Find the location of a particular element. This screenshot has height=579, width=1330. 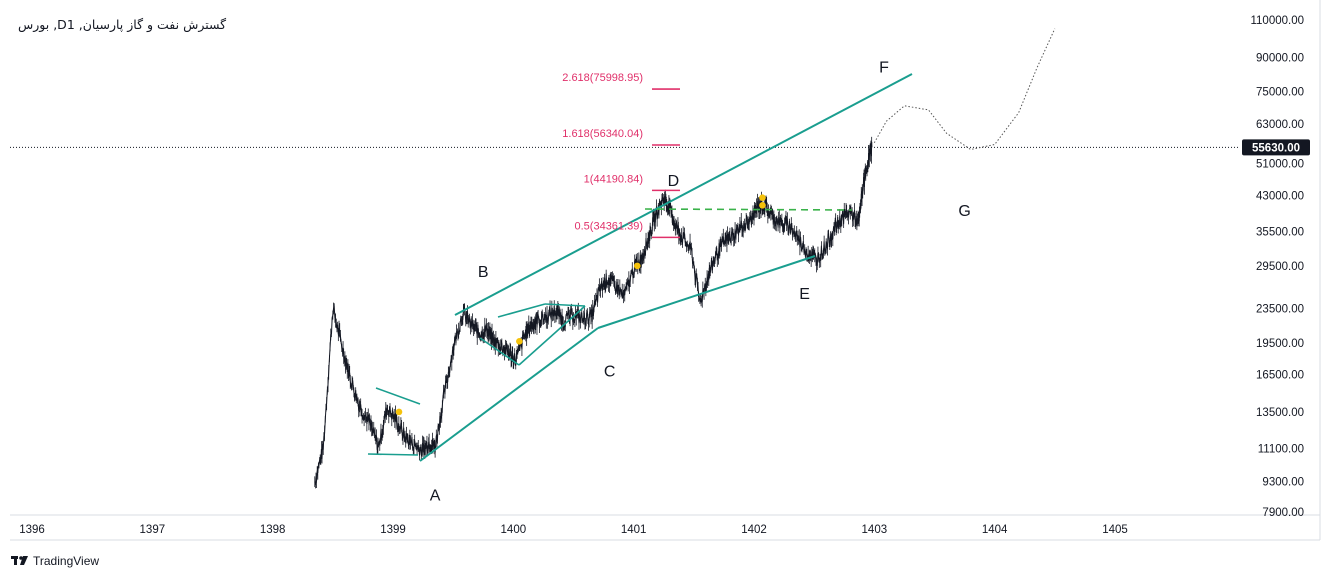

trendline-upper-channel is located at coordinates (683, 194).